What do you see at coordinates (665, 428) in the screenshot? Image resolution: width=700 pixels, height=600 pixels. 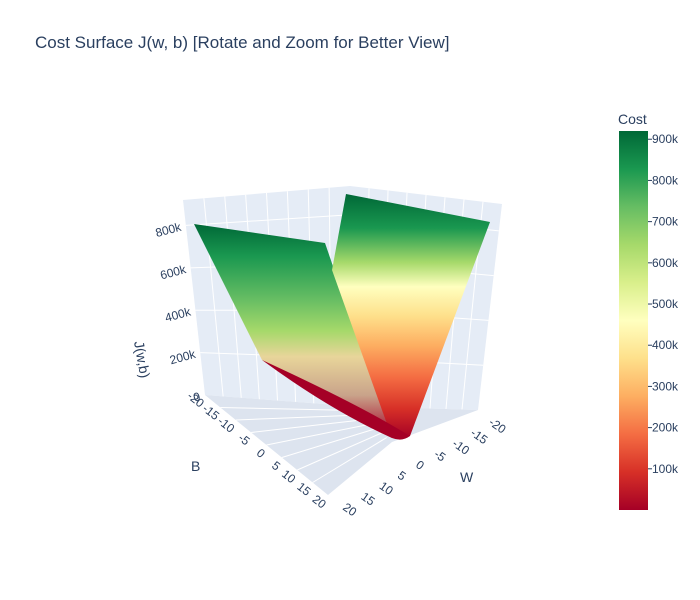 I see `colorbar-tick-label: 200k` at bounding box center [665, 428].